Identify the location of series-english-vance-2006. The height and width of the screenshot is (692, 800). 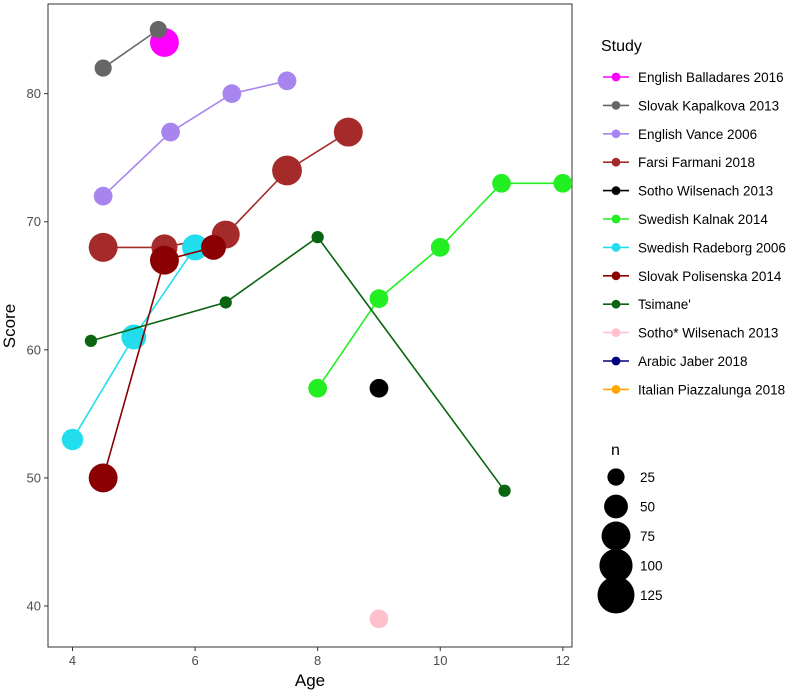
(195, 138).